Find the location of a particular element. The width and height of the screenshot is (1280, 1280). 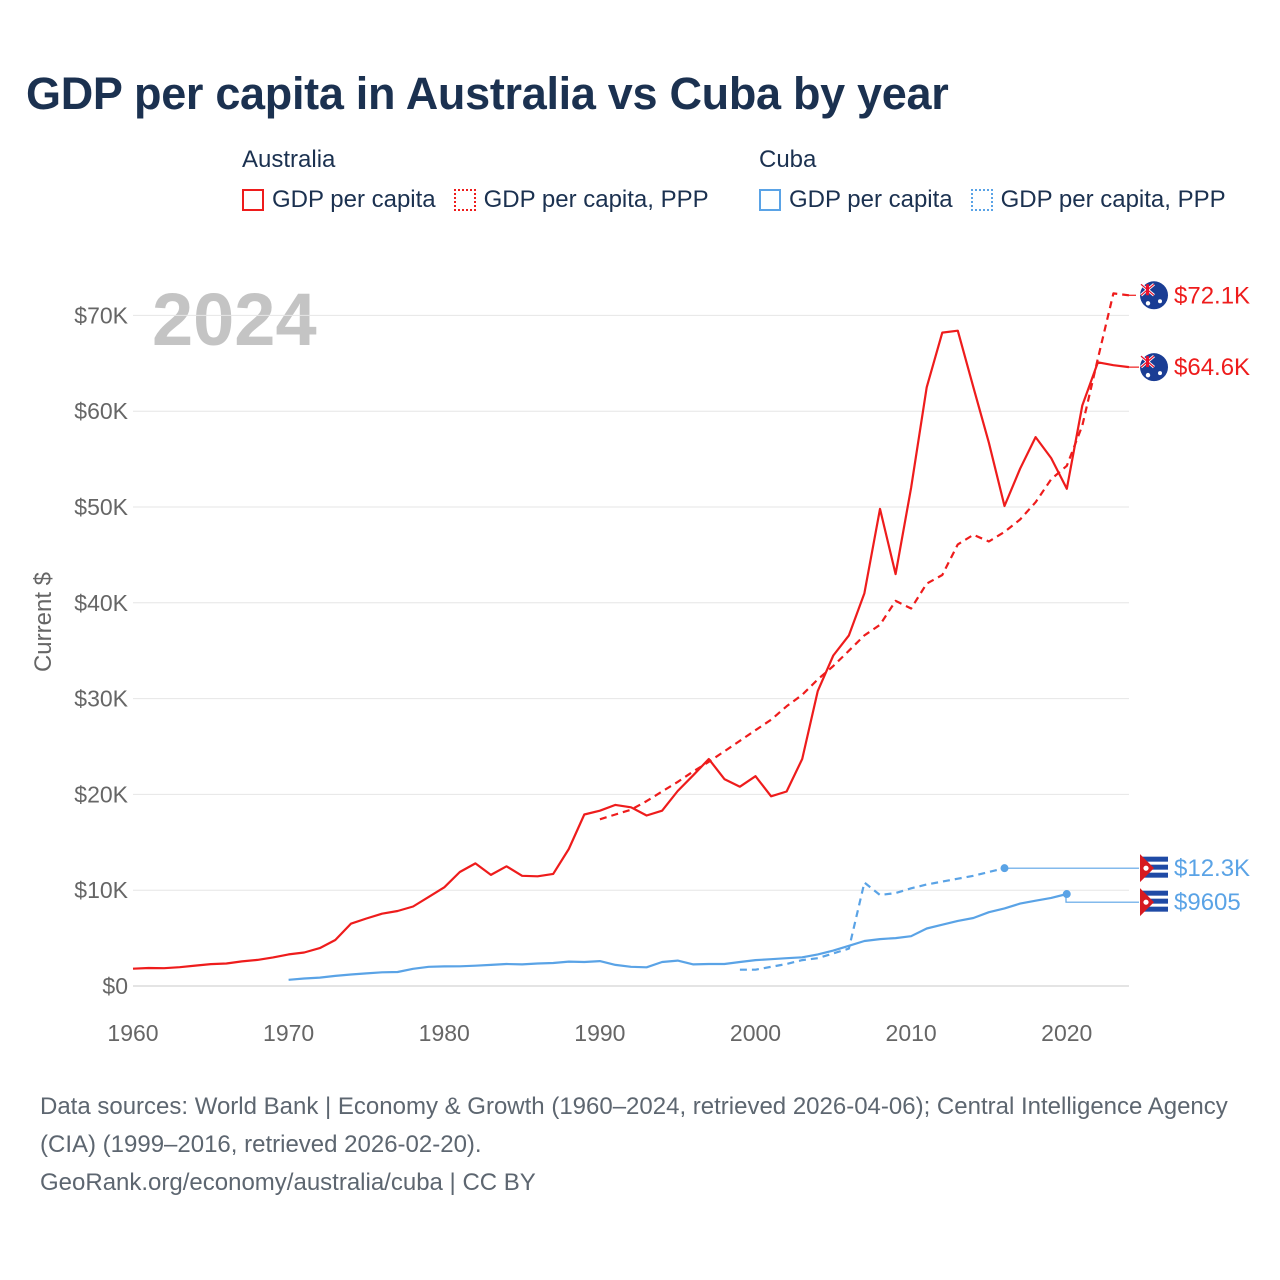

legend-item-cuba-gdp: GDP per capita is located at coordinates (856, 200).